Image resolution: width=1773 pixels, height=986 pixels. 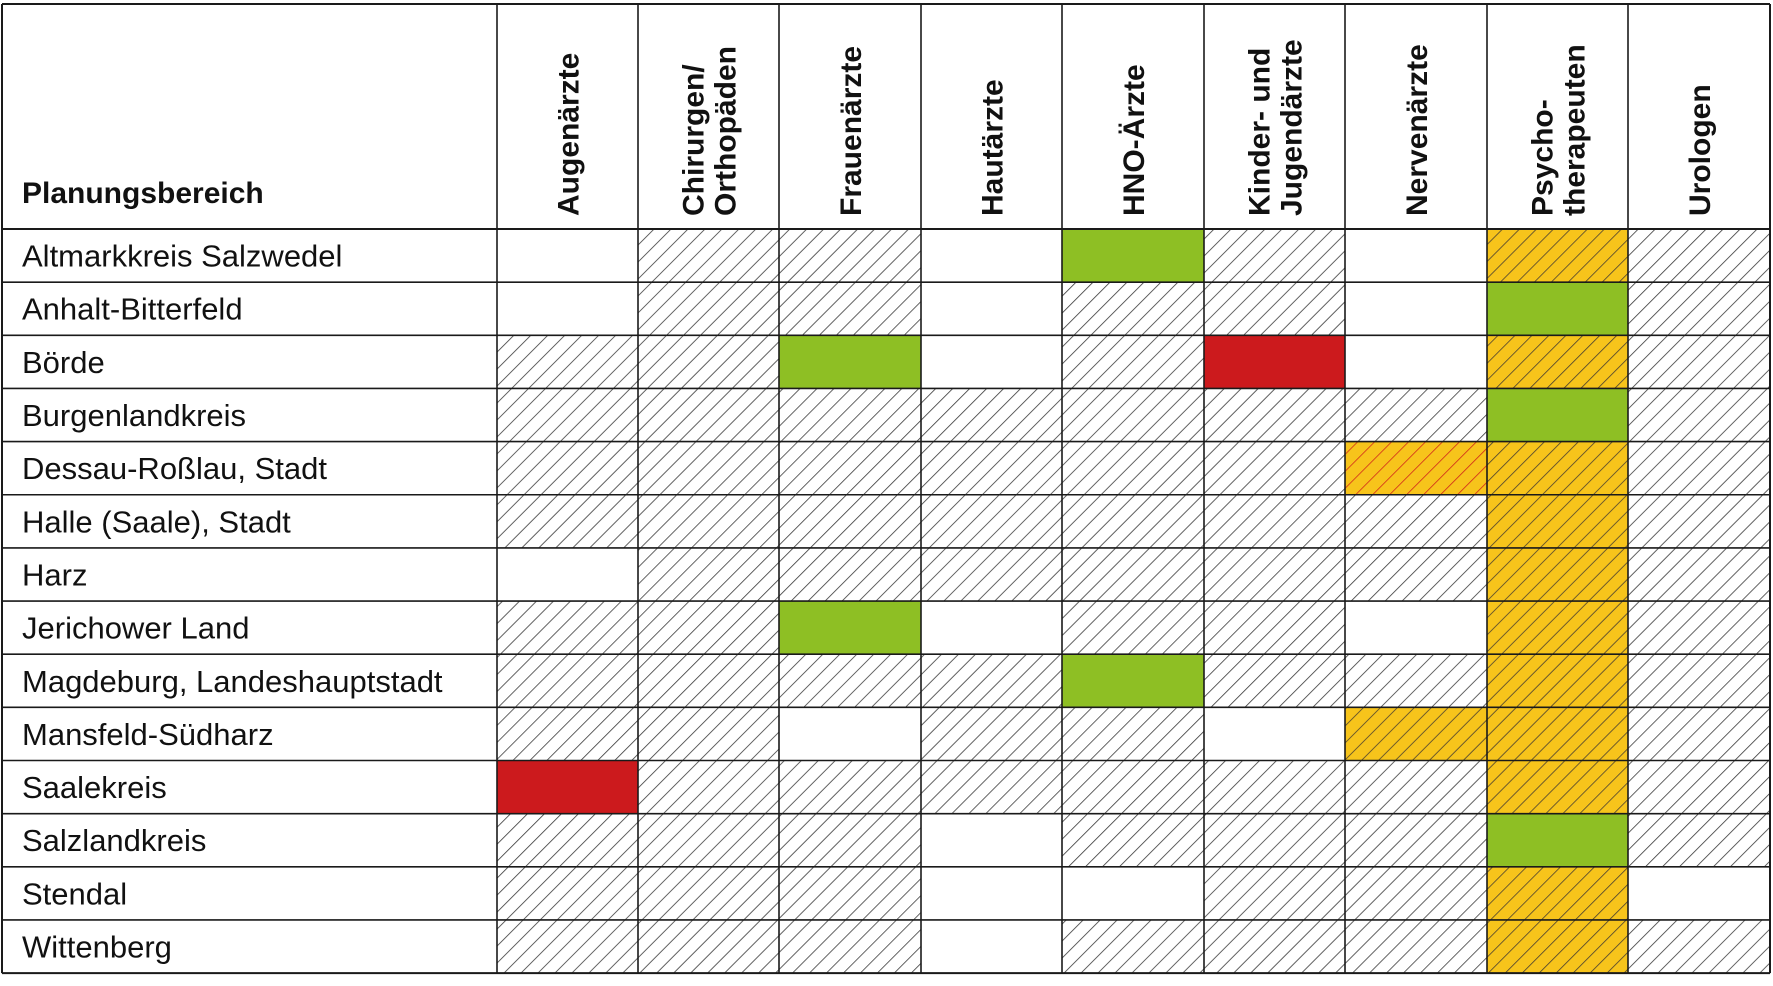 I want to click on row-label-saalekreis: Saalekreis, so click(x=94, y=787).